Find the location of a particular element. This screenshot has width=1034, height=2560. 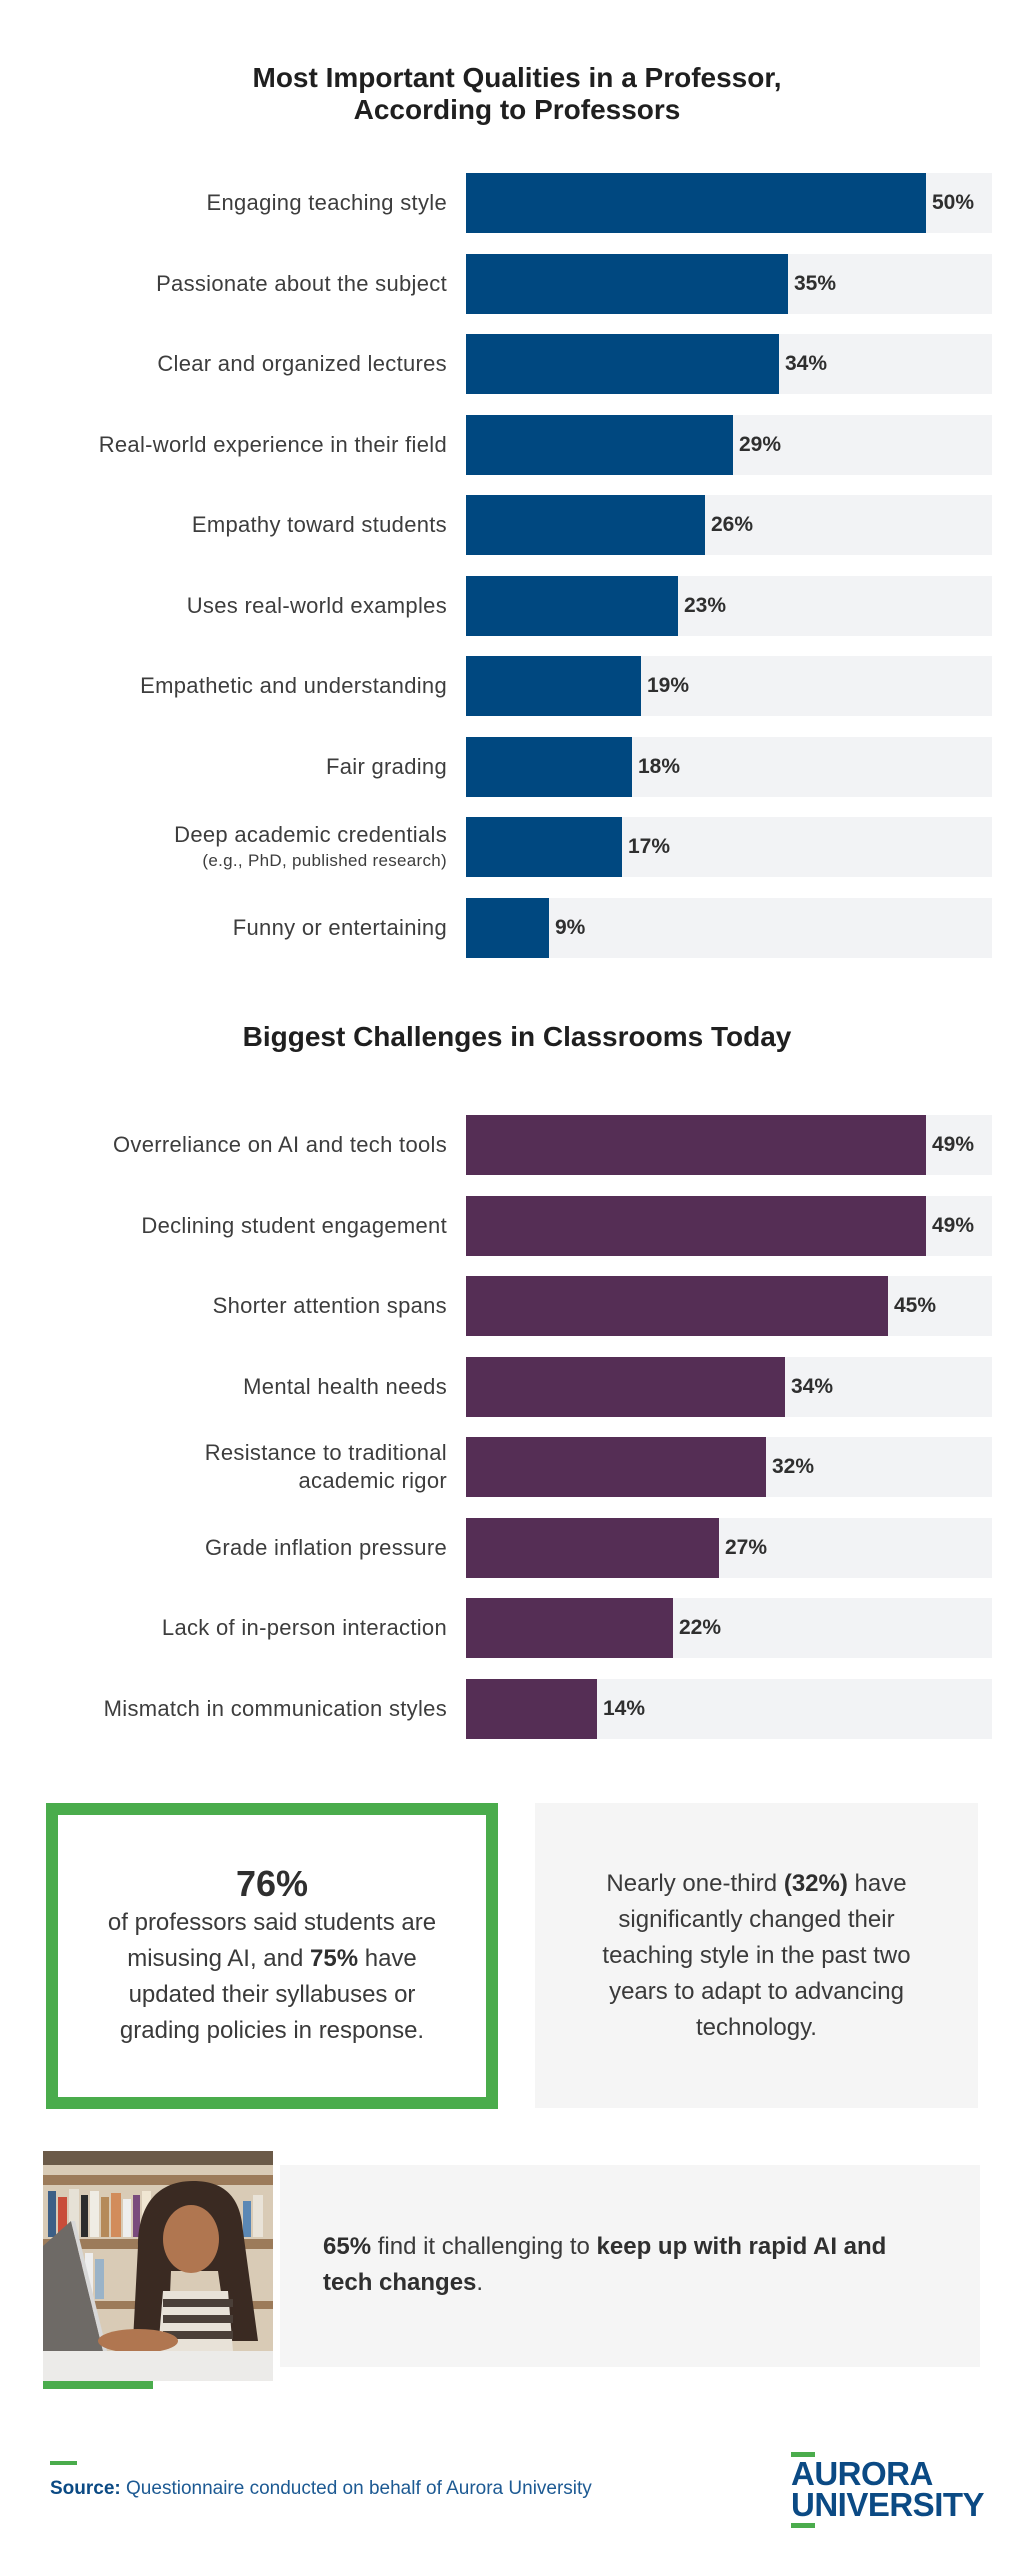

bar-row: Grade inflation pressure 27% is located at coordinates (517, 1547).